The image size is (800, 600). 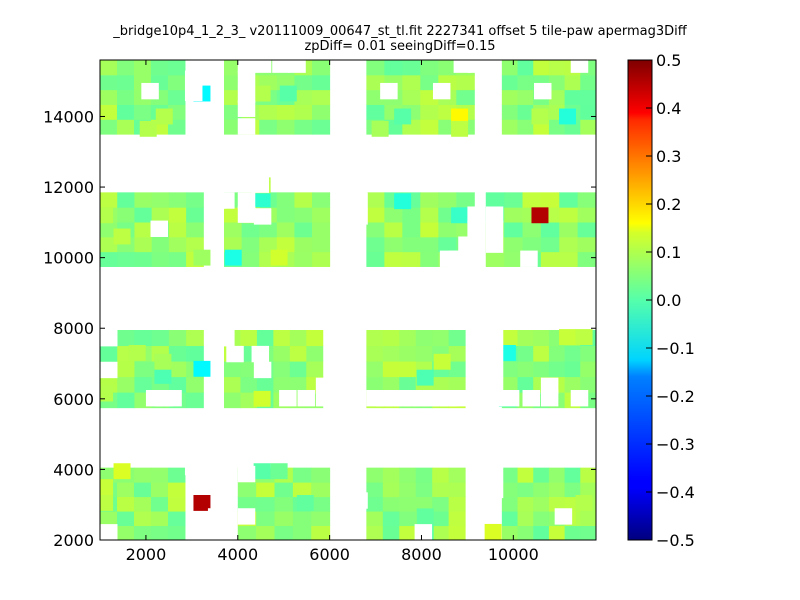 What do you see at coordinates (68, 116) in the screenshot?
I see `y-tick-label: 14000` at bounding box center [68, 116].